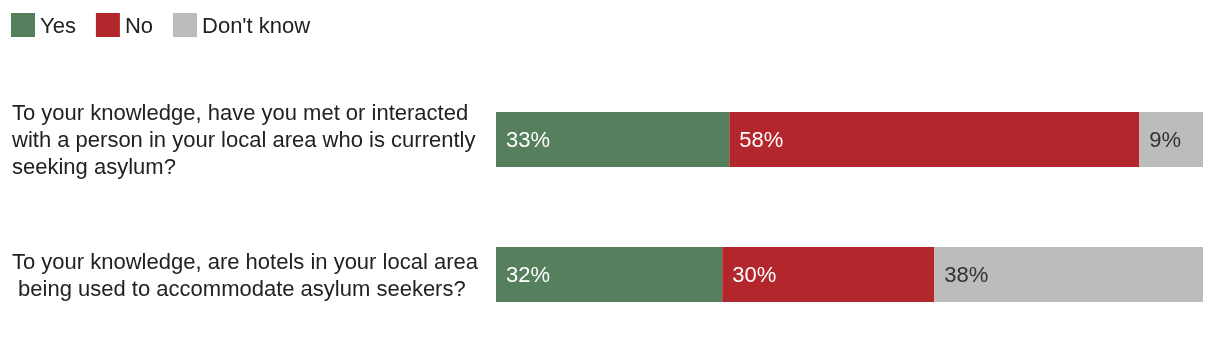 This screenshot has width=1220, height=342. Describe the element at coordinates (754, 274) in the screenshot. I see `data-label: 30%` at that location.